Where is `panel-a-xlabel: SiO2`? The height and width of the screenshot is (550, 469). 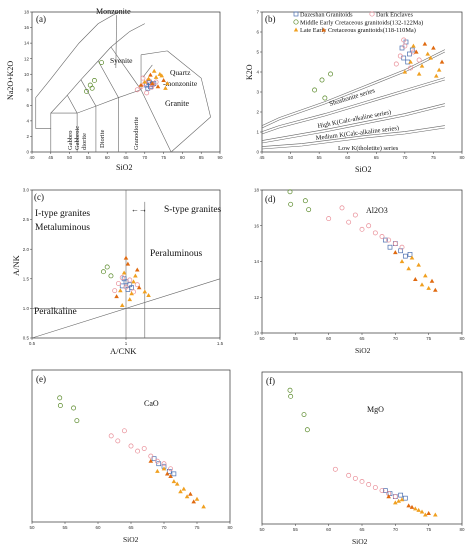 panel-a-xlabel: SiO2 is located at coordinates (124, 167).